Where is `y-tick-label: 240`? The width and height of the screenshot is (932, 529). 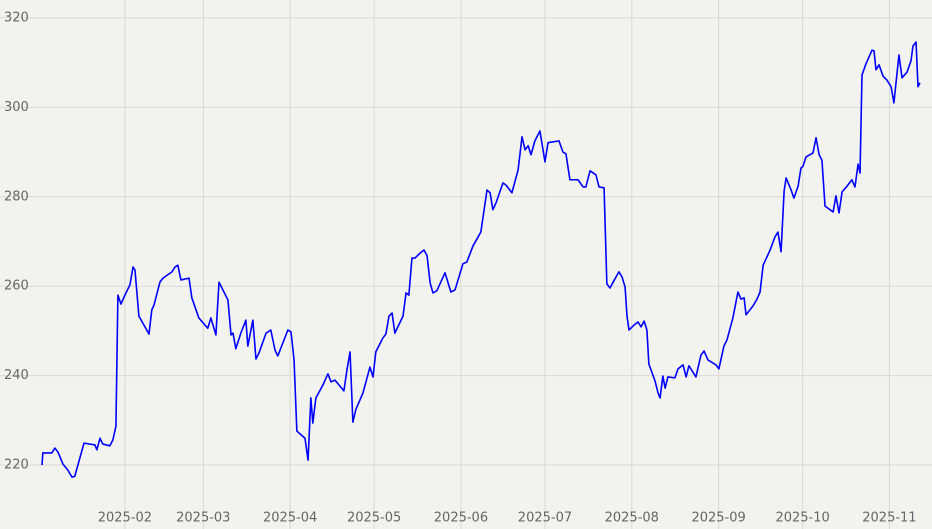
y-tick-label: 240 is located at coordinates (16, 375).